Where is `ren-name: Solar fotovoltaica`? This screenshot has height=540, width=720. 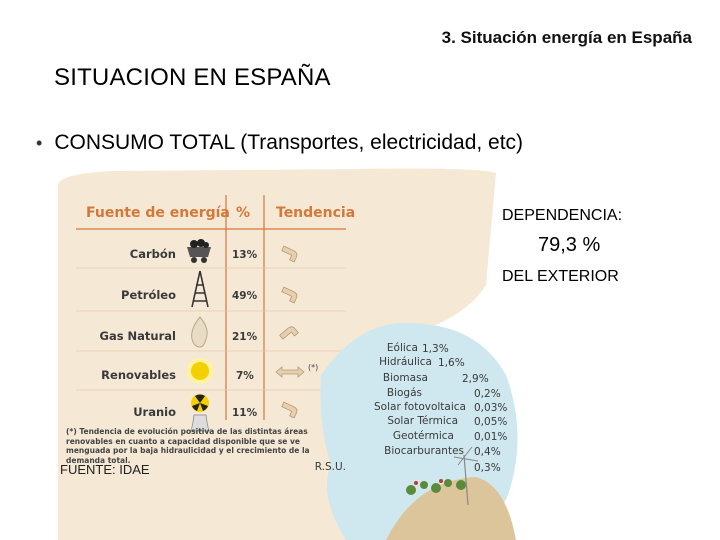
ren-name: Solar fotovoltaica is located at coordinates (420, 407).